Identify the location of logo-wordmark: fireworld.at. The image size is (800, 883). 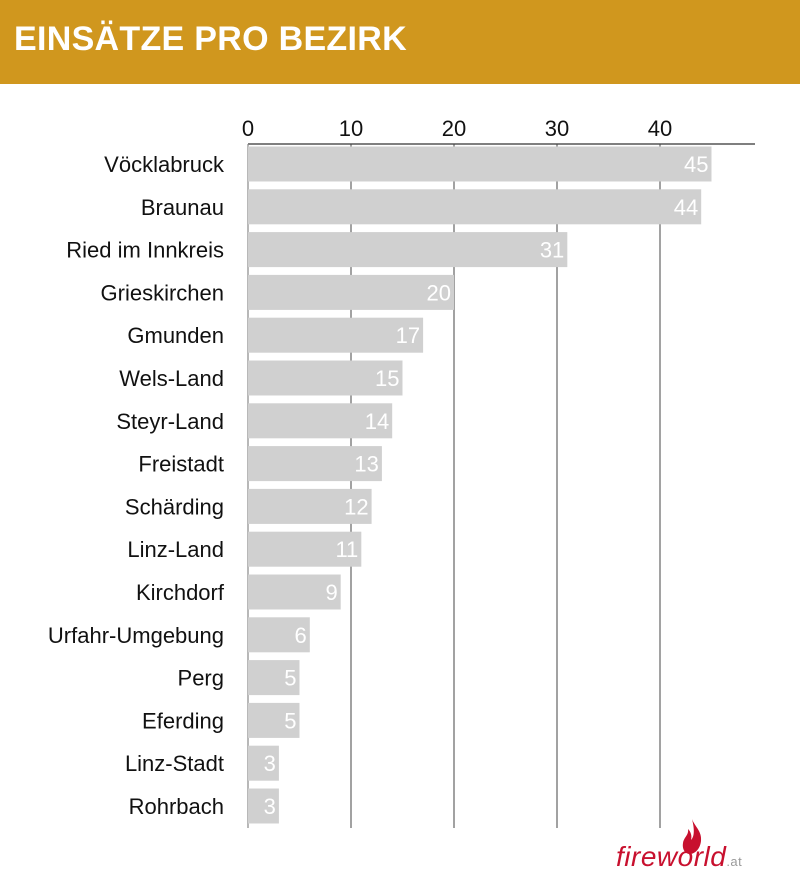
(679, 856).